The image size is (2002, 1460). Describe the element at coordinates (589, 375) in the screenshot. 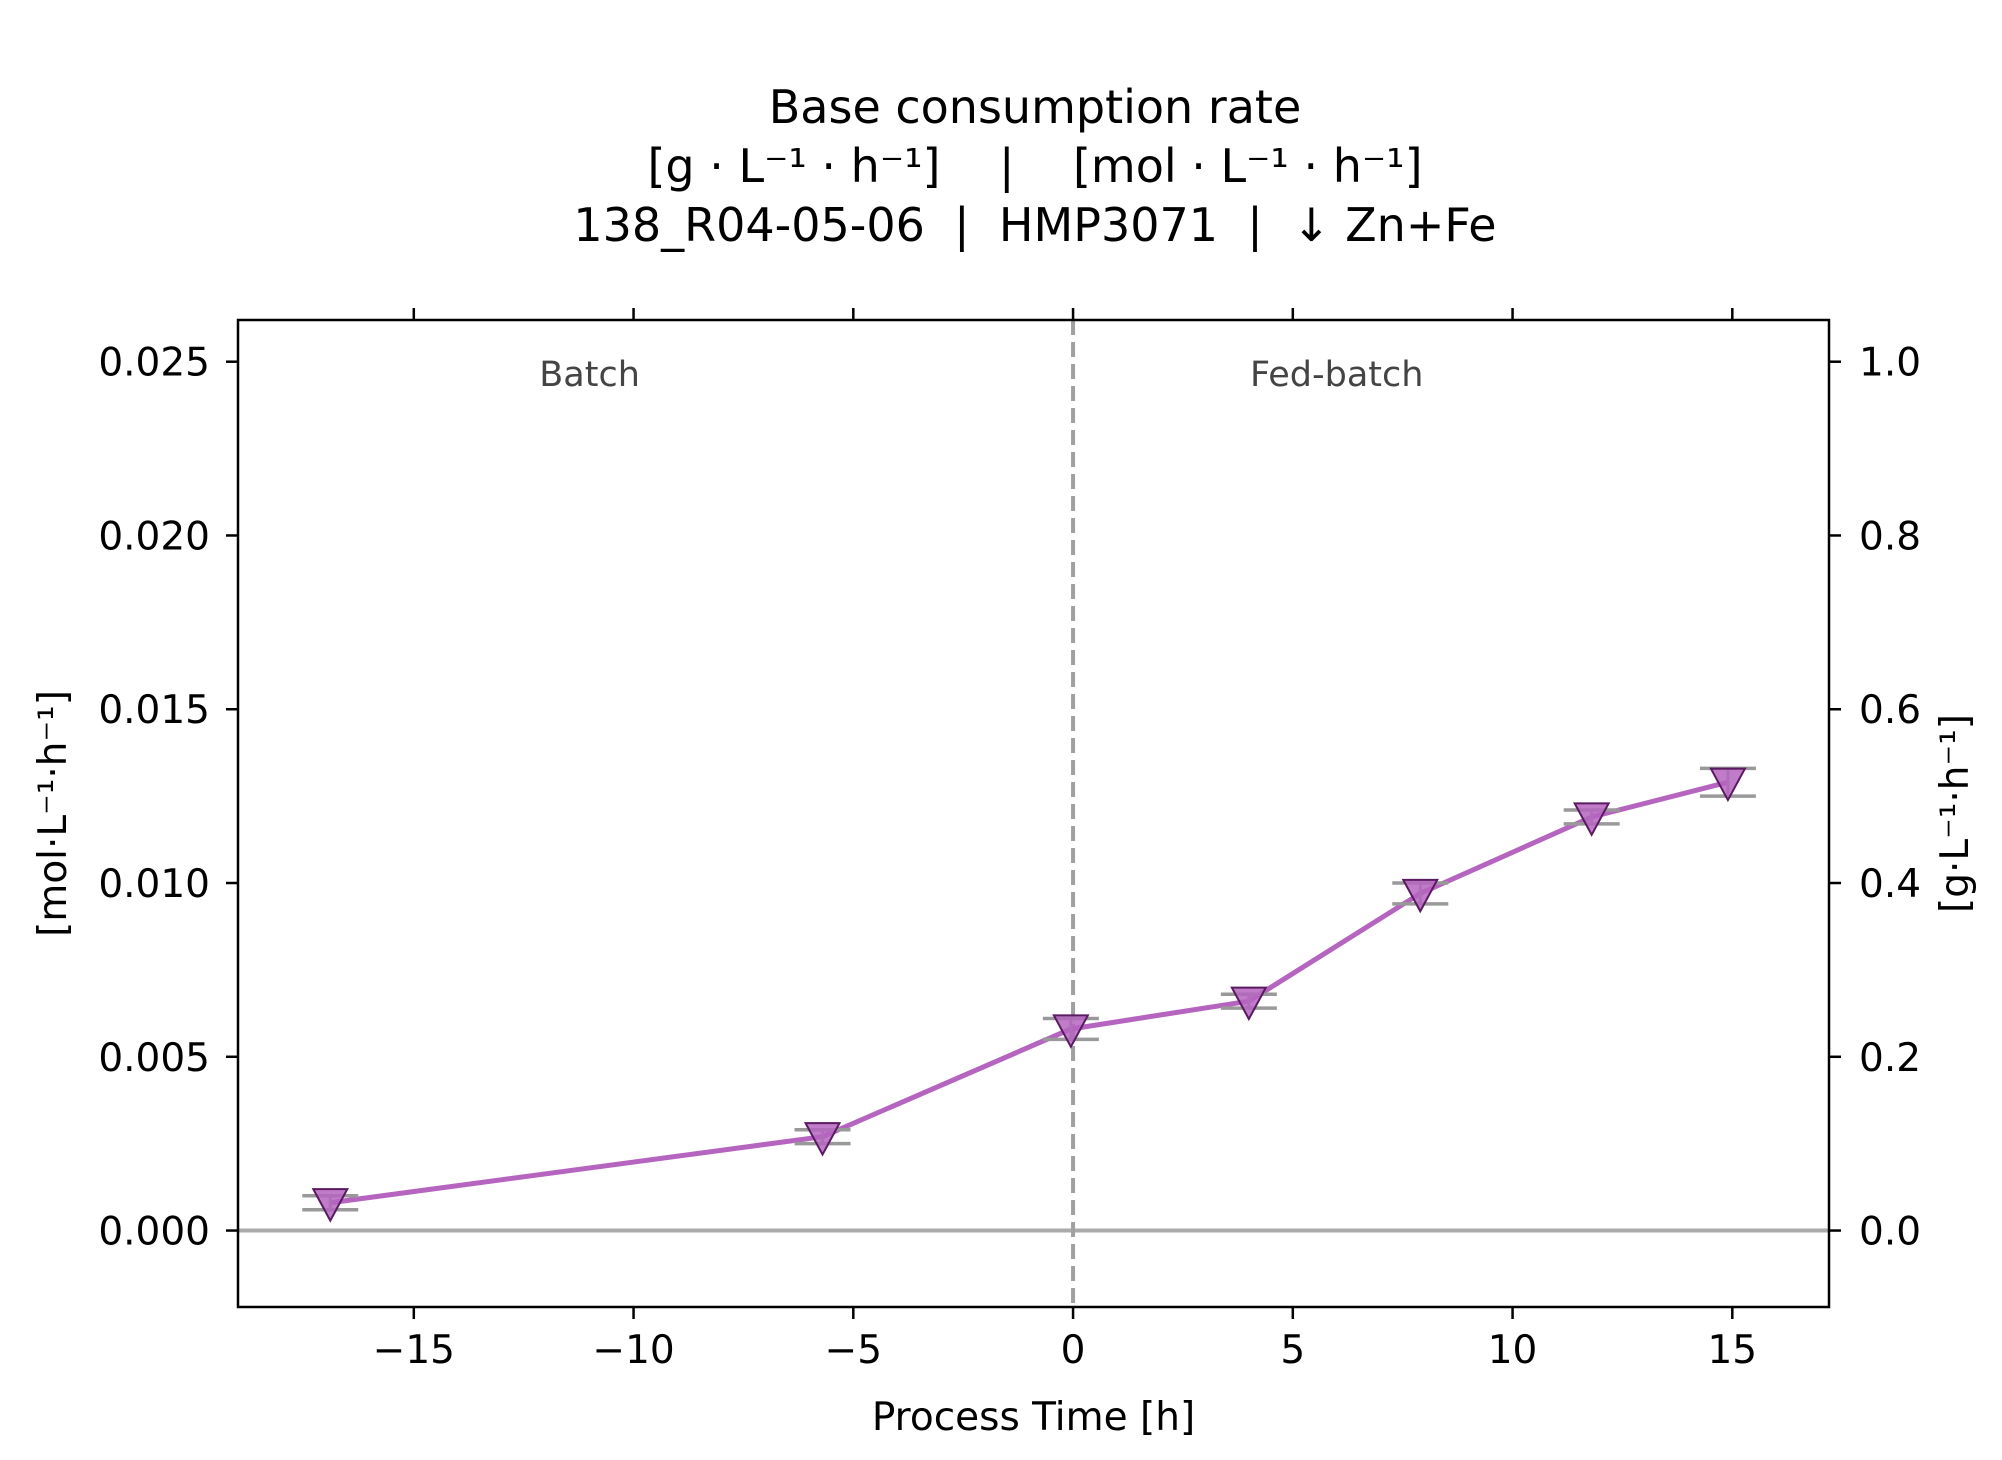

I see `phase-label-0: Batch` at that location.